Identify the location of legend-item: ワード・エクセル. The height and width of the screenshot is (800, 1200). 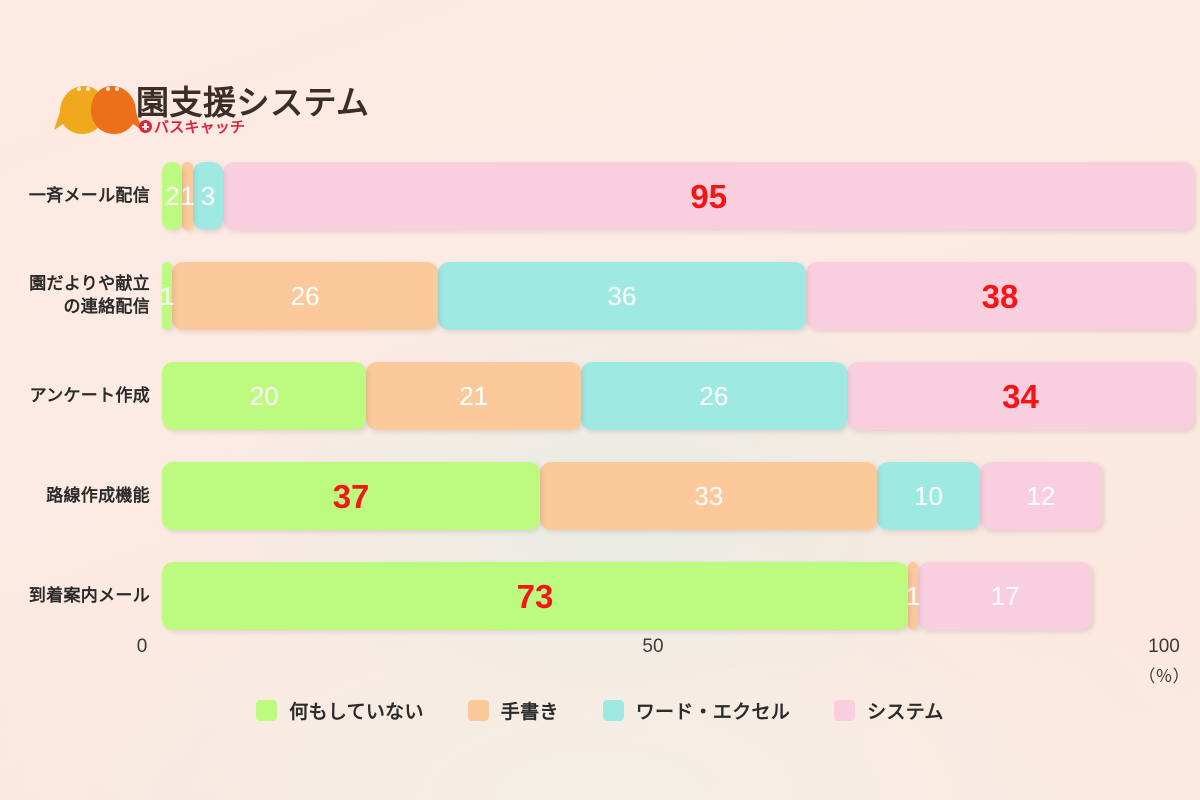
(696, 710).